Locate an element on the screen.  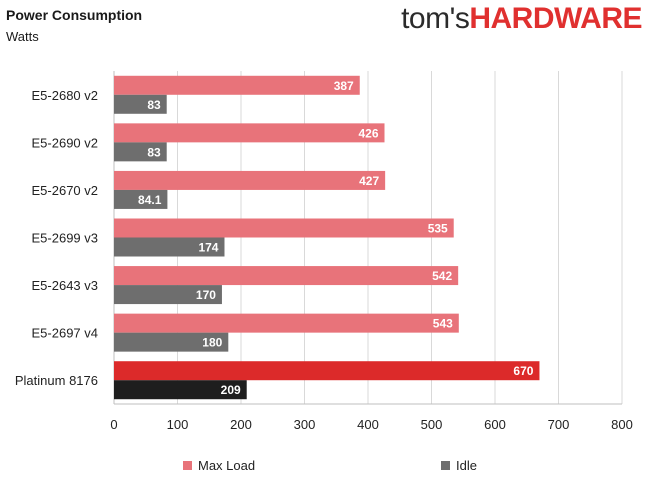
value-label-max-load: 543 is located at coordinates (443, 324).